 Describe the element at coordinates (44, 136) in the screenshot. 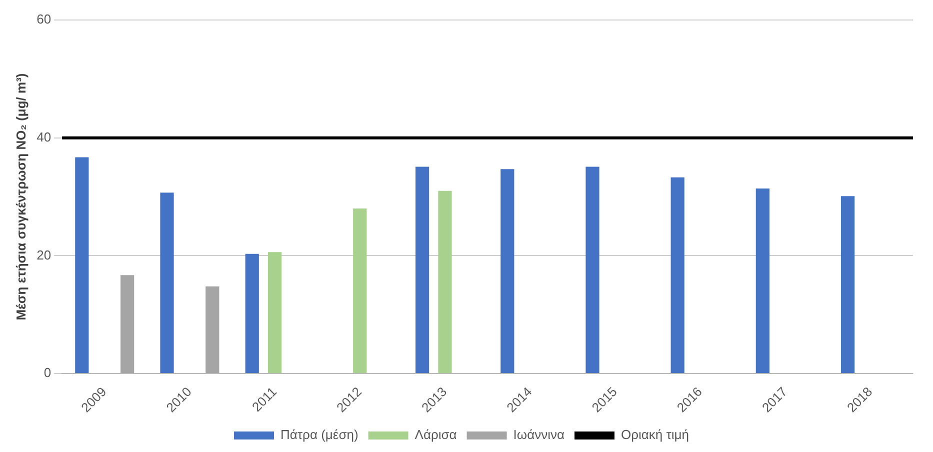

I see `y-tick-label: 40` at that location.